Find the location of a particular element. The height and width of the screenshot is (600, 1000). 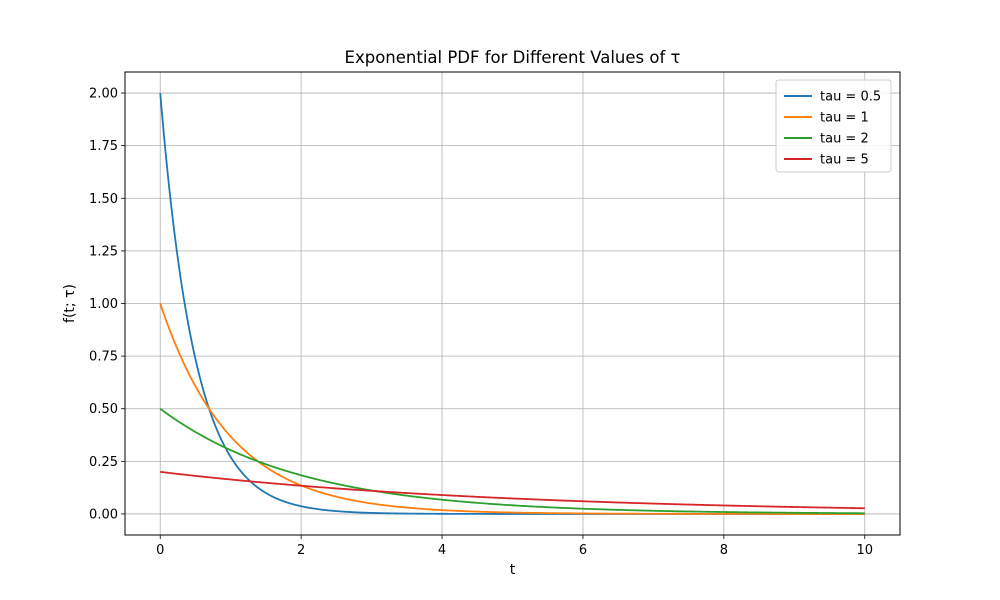

y-tick-label: 2.00 is located at coordinates (103, 94).